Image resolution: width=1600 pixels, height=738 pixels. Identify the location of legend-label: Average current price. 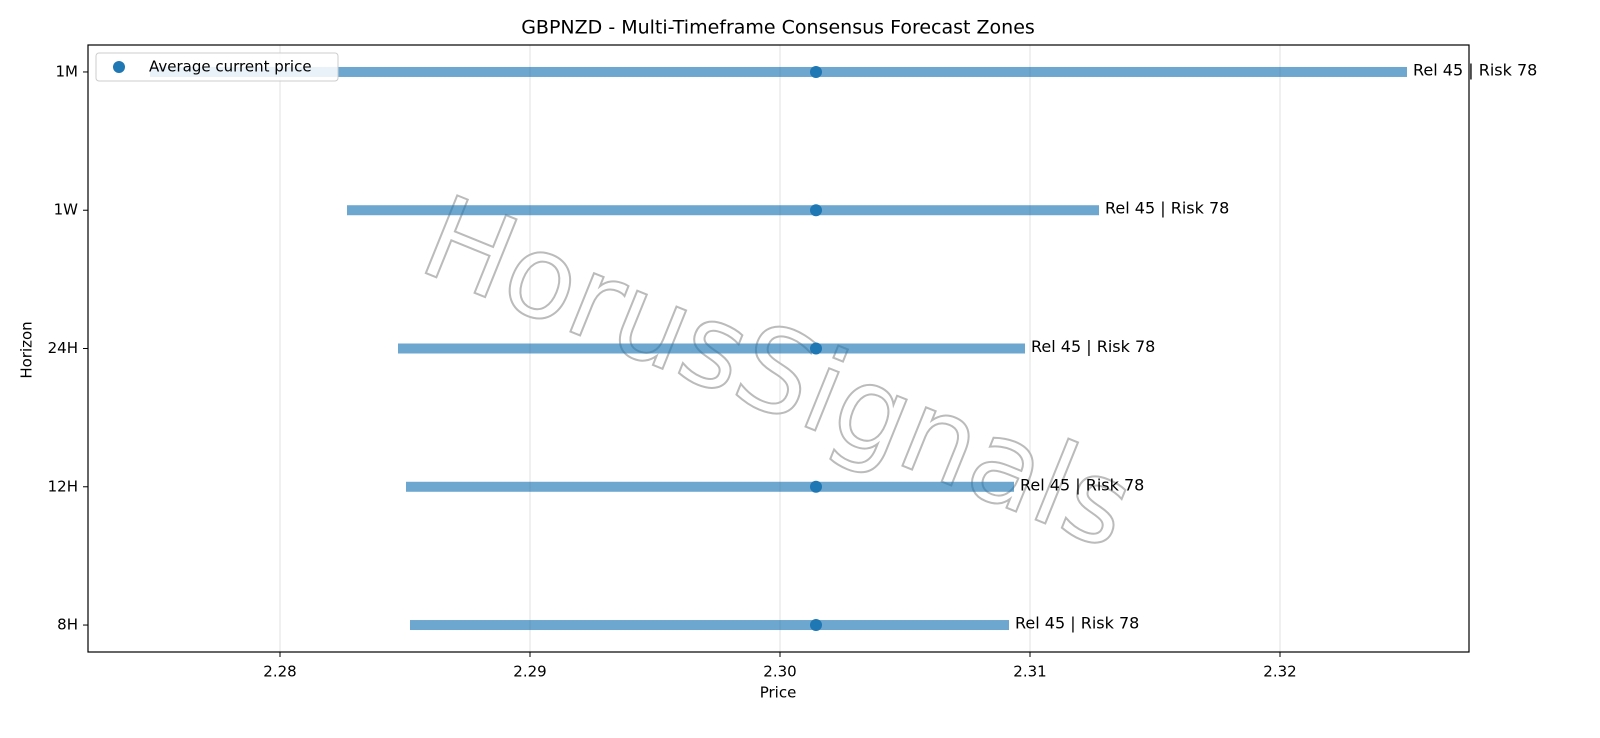
(230, 67).